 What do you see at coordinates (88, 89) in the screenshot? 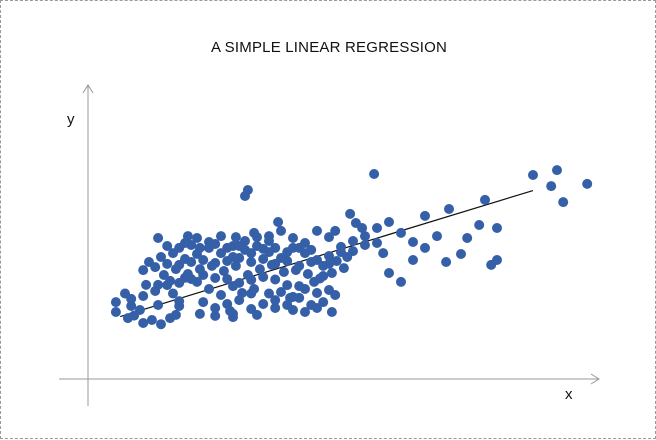
I see `y-axis-arrow-icon` at bounding box center [88, 89].